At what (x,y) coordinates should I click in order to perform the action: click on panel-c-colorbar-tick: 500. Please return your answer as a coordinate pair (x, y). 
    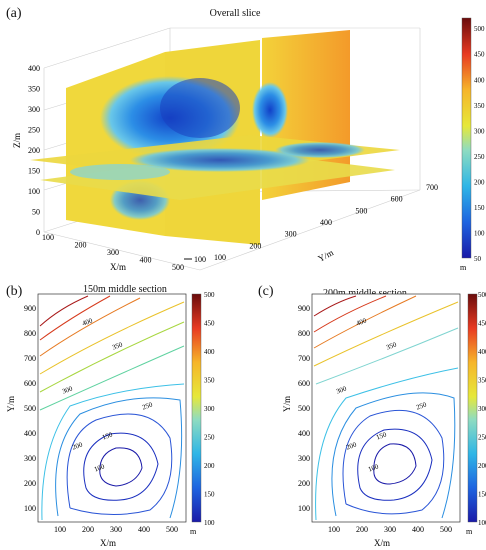
    Looking at the image, I should click on (482, 295).